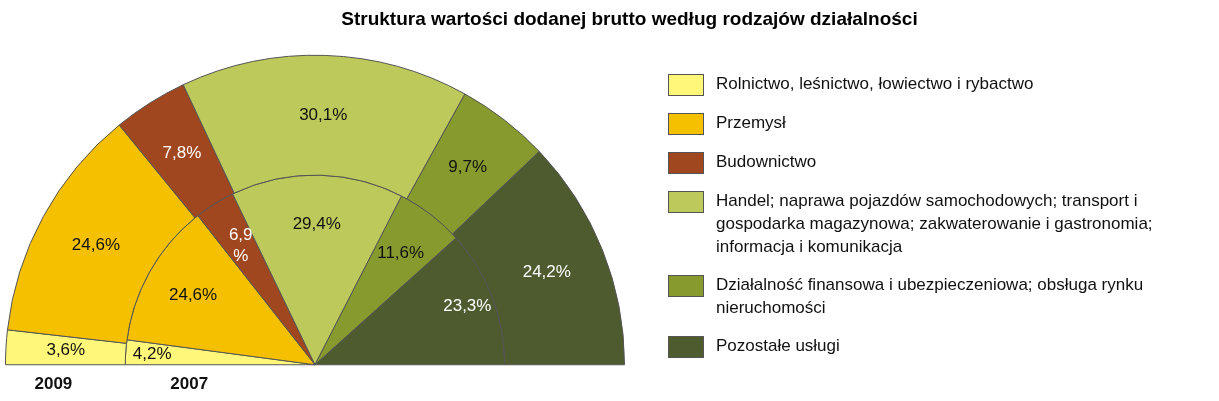 The height and width of the screenshot is (401, 1219). What do you see at coordinates (935, 224) in the screenshot?
I see `legend-label: Handel; naprawa pojazdów samochodowych; transport i gospodarka magazynowa; zakwaterowanie i gastronomia; informacja i komunikacja` at bounding box center [935, 224].